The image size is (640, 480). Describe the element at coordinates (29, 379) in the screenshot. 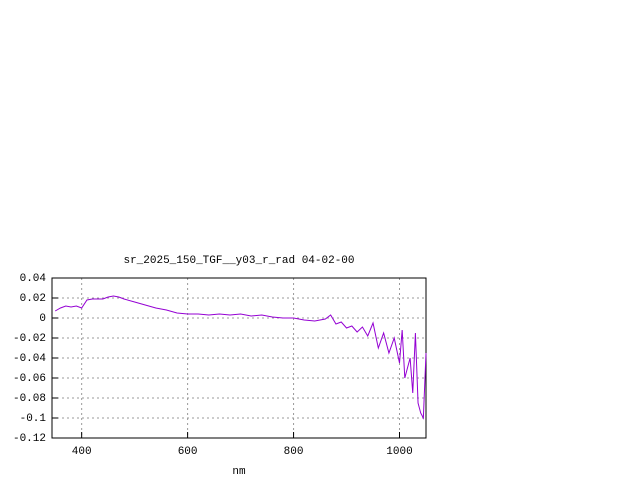

I see `y-tick-label: -0.06` at that location.